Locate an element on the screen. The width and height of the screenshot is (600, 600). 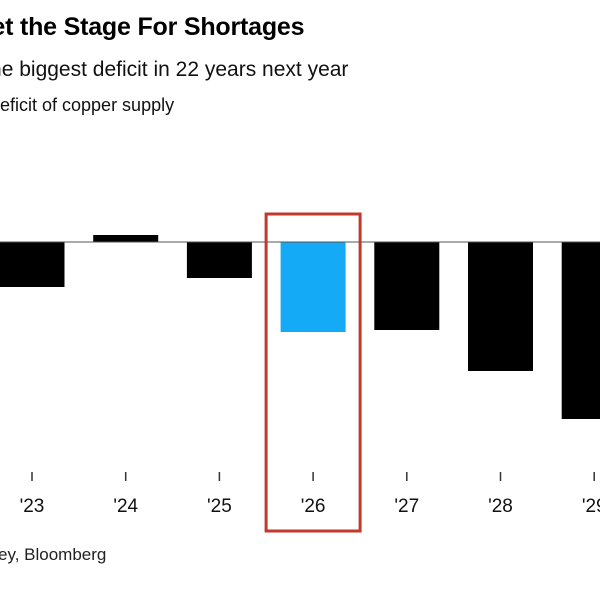
x-tick-label: '27 is located at coordinates (406, 506).